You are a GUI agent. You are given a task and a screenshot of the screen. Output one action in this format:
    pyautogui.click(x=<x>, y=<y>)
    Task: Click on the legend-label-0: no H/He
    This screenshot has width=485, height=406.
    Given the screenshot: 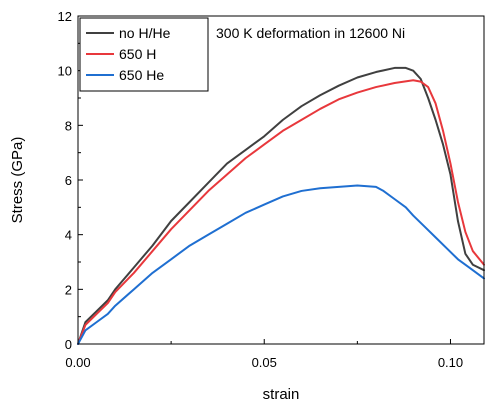 What is the action you would take?
    pyautogui.click(x=145, y=33)
    